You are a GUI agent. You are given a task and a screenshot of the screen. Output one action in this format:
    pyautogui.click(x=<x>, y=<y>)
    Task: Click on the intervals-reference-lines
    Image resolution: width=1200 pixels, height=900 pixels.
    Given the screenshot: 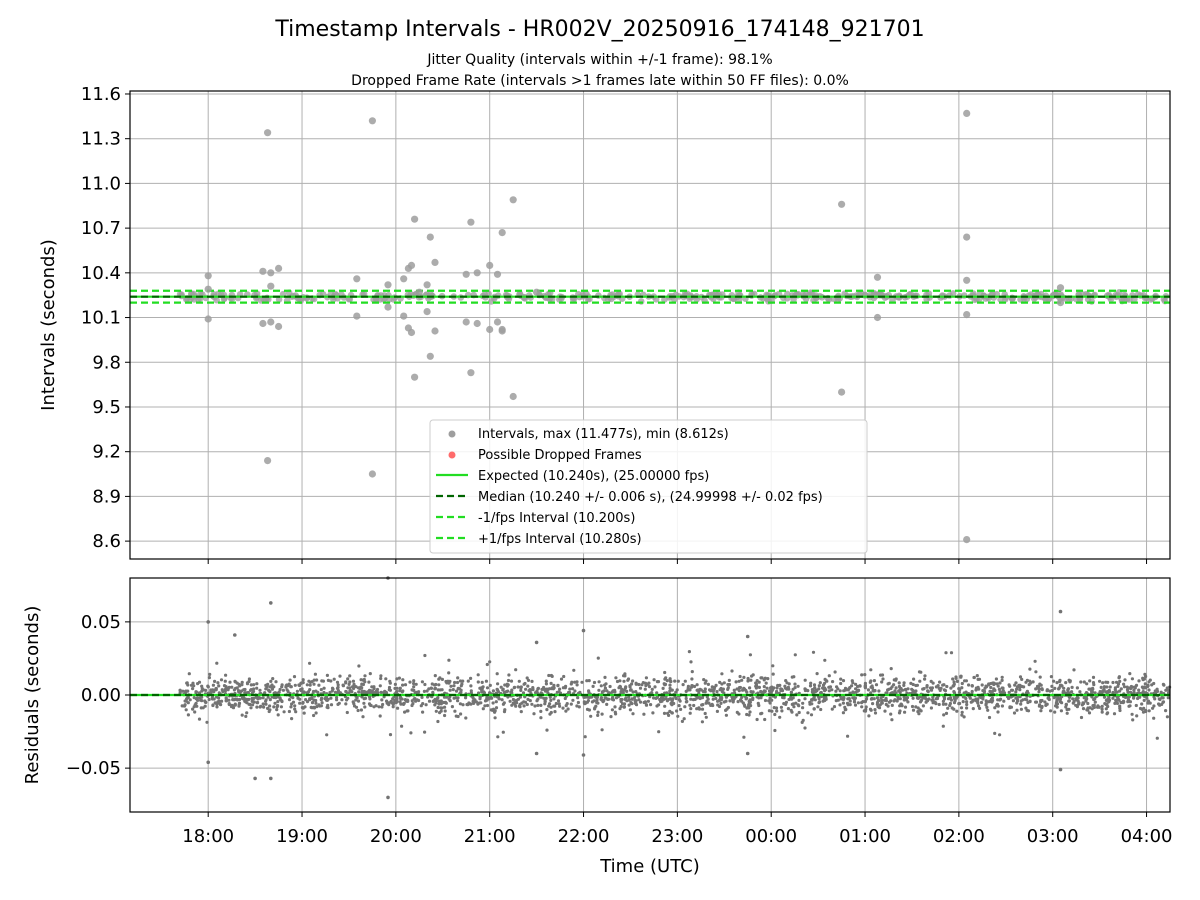 What is the action you would take?
    pyautogui.click(x=650, y=296)
    